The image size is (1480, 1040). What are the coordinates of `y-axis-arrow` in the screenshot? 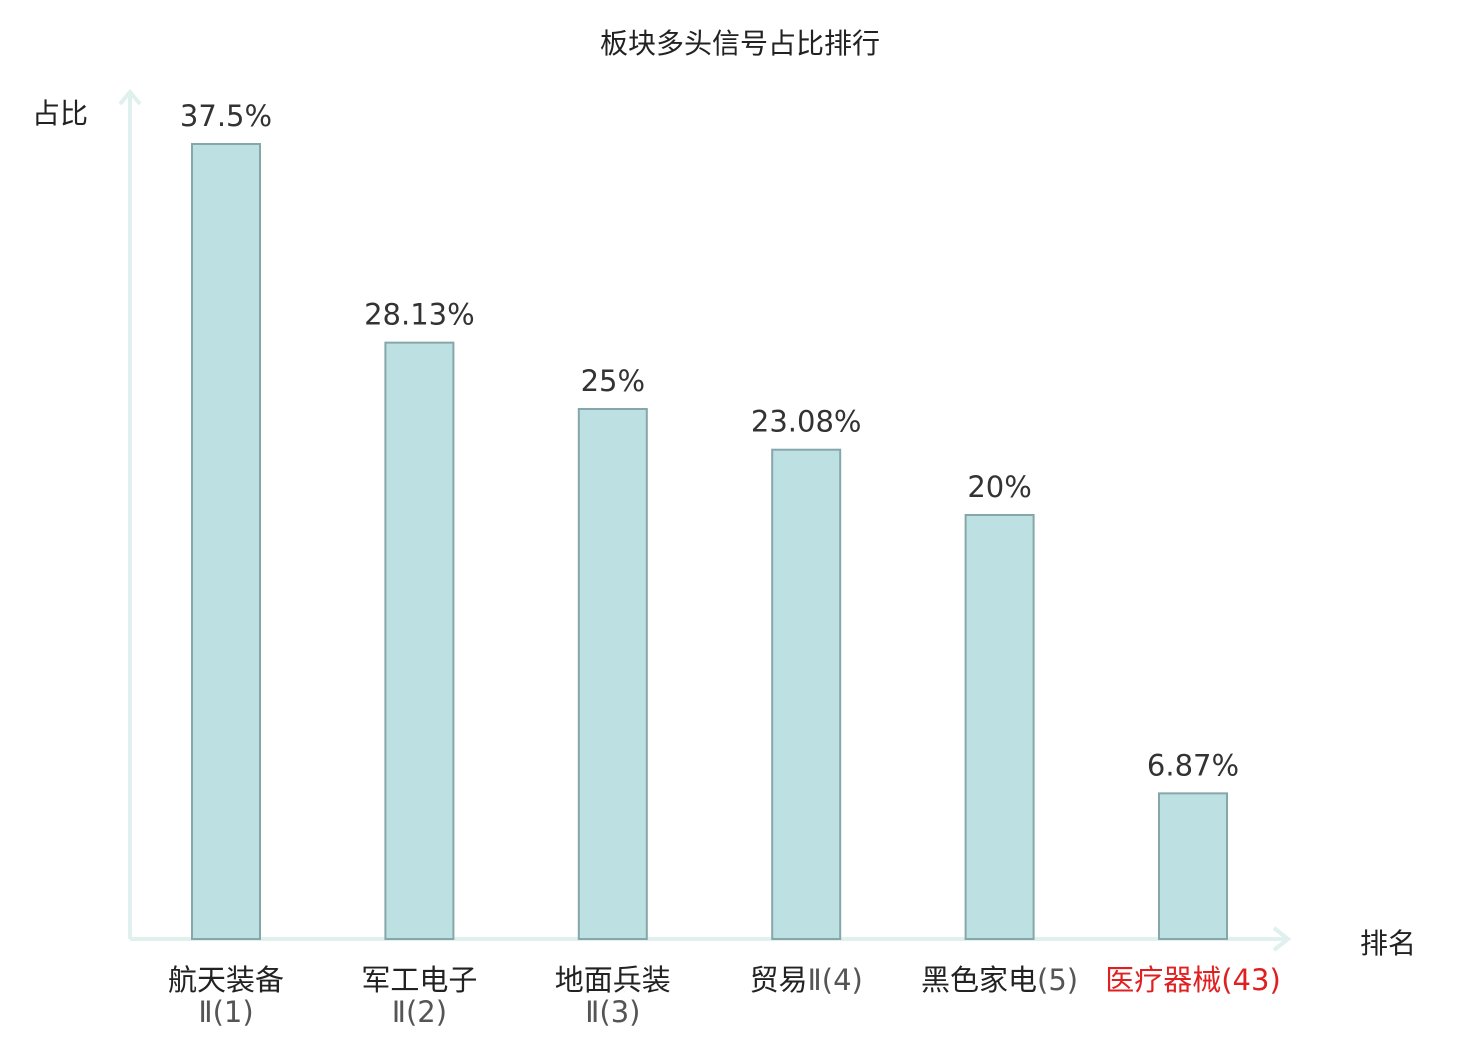 It's located at (130, 97).